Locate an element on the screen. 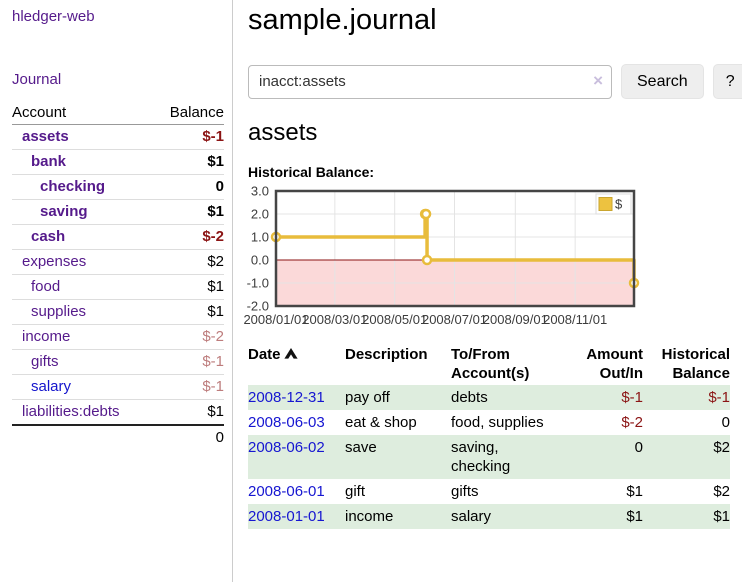  account-link: cash is located at coordinates (48, 236).